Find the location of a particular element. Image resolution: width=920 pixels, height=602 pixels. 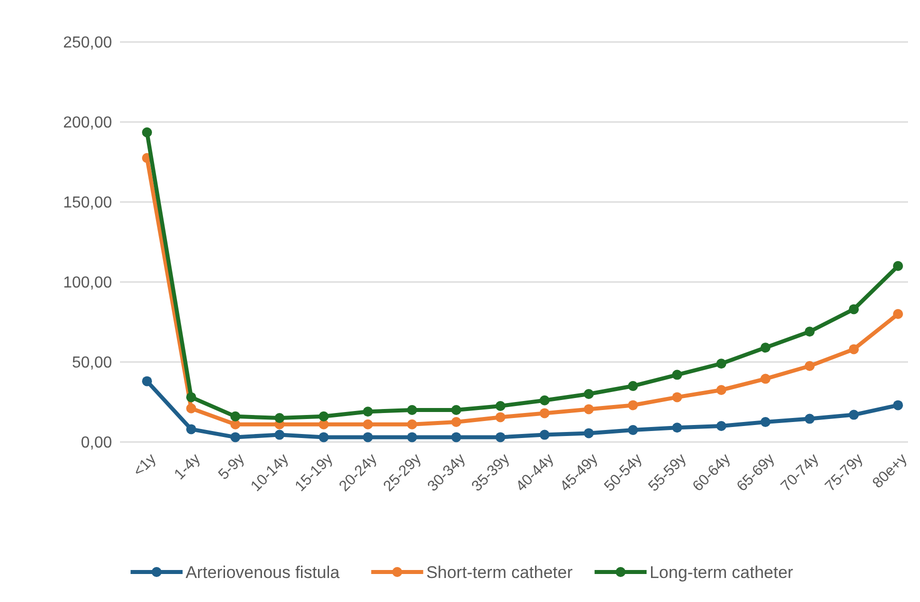

y-tick-label: 0,00 is located at coordinates (96, 443).